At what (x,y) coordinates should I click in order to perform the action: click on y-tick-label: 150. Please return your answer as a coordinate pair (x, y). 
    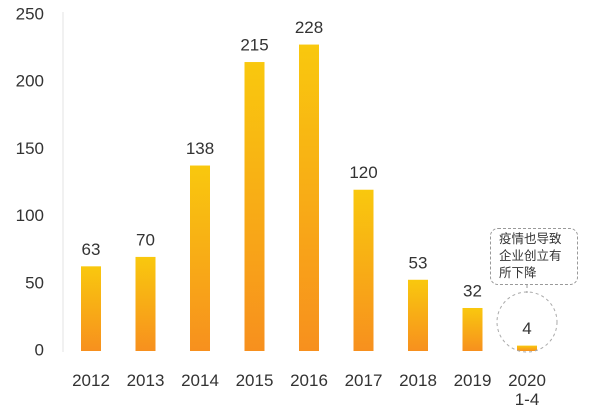
    Looking at the image, I should click on (30, 148).